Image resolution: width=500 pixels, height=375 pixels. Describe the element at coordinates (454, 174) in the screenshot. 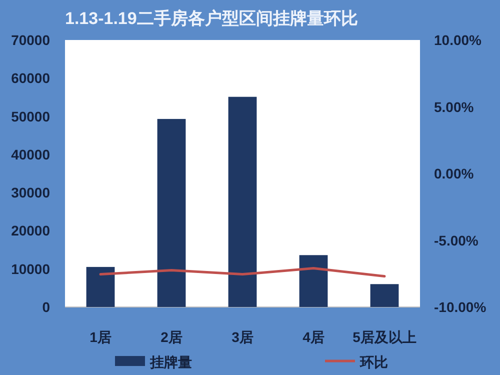

I see `y2-tick-label: 0.00%` at that location.